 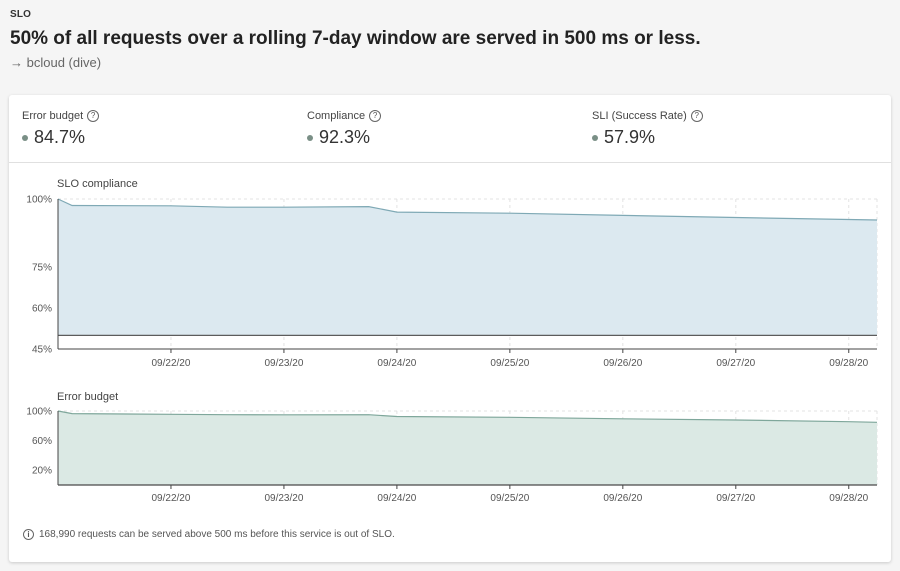 What do you see at coordinates (42, 471) in the screenshot?
I see `y-tick-label: 20%` at bounding box center [42, 471].